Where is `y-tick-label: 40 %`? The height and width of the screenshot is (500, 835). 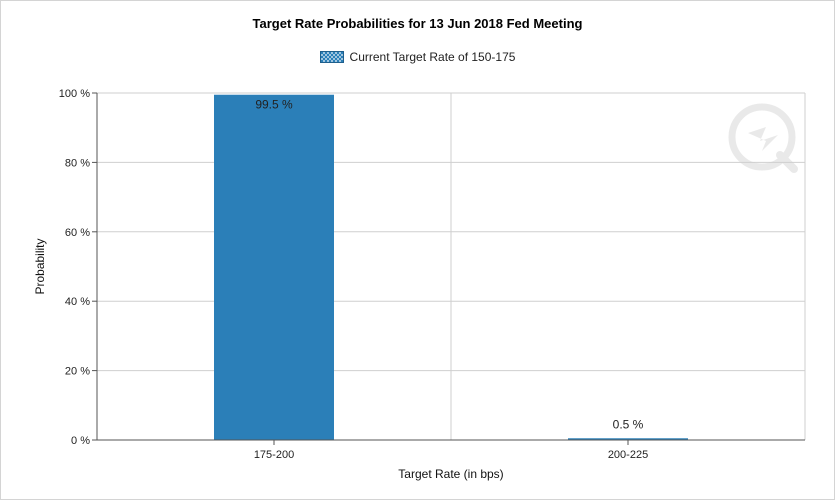
y-tick-label: 40 % is located at coordinates (77, 302).